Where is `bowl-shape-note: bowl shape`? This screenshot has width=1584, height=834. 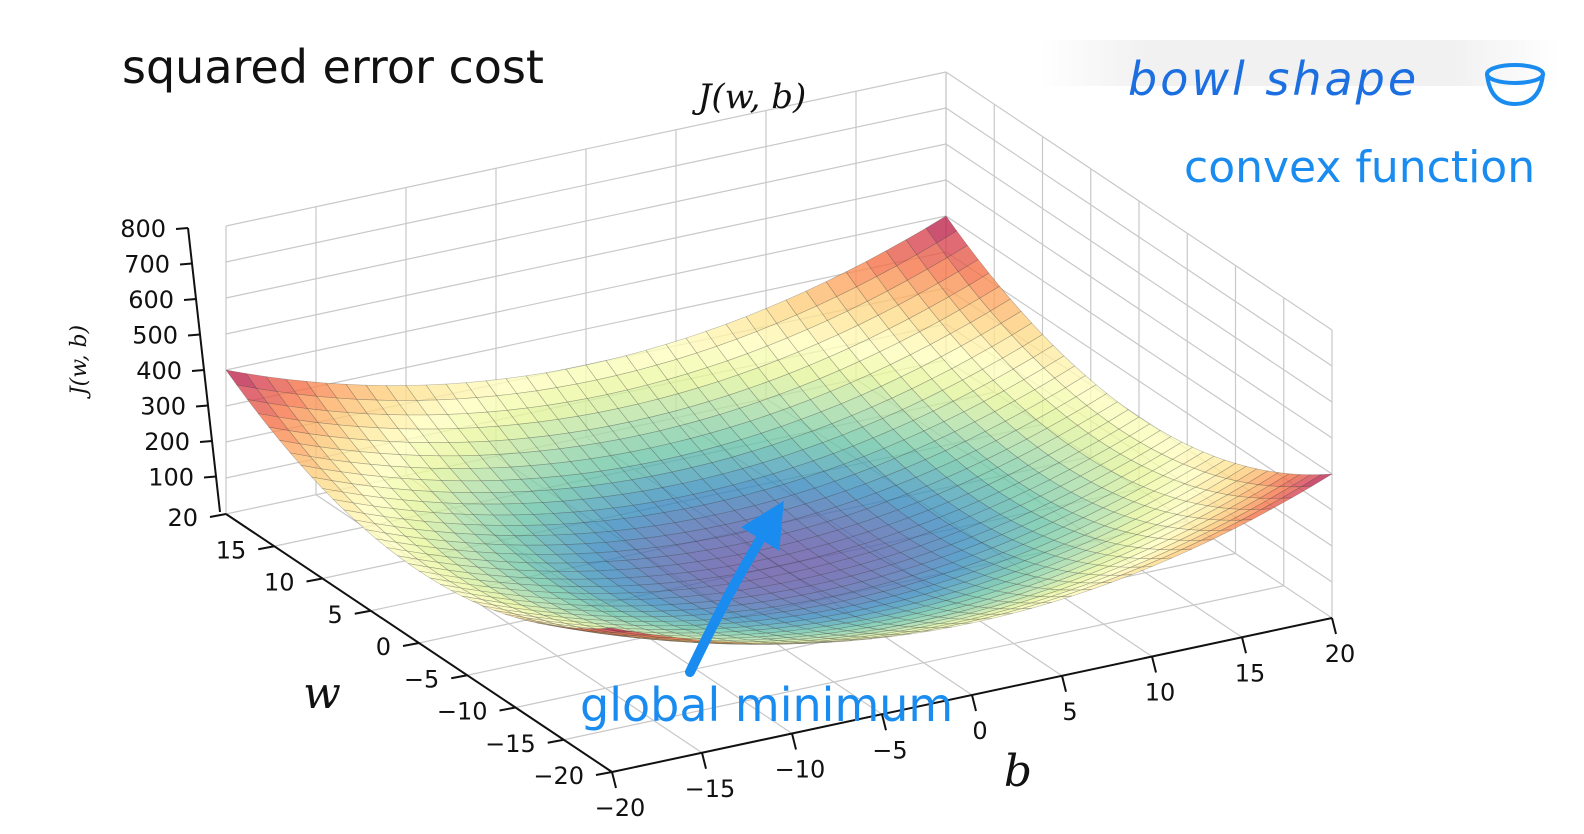
bowl-shape-note: bowl shape is located at coordinates (1274, 79).